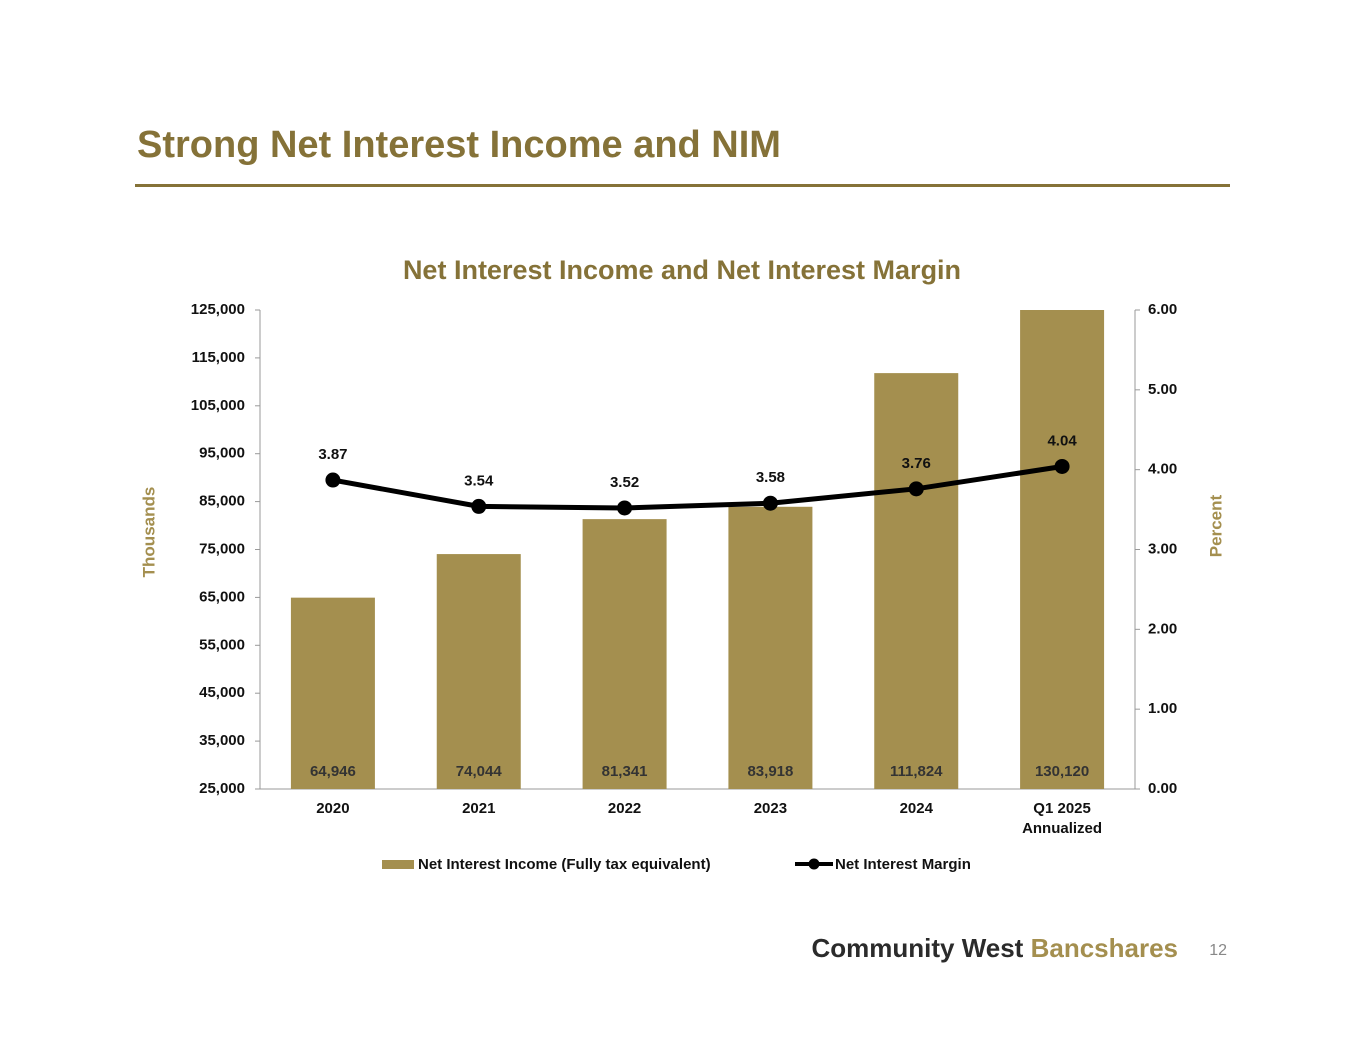 The width and height of the screenshot is (1365, 1055). What do you see at coordinates (770, 808) in the screenshot?
I see `x-tick-label: 2023` at bounding box center [770, 808].